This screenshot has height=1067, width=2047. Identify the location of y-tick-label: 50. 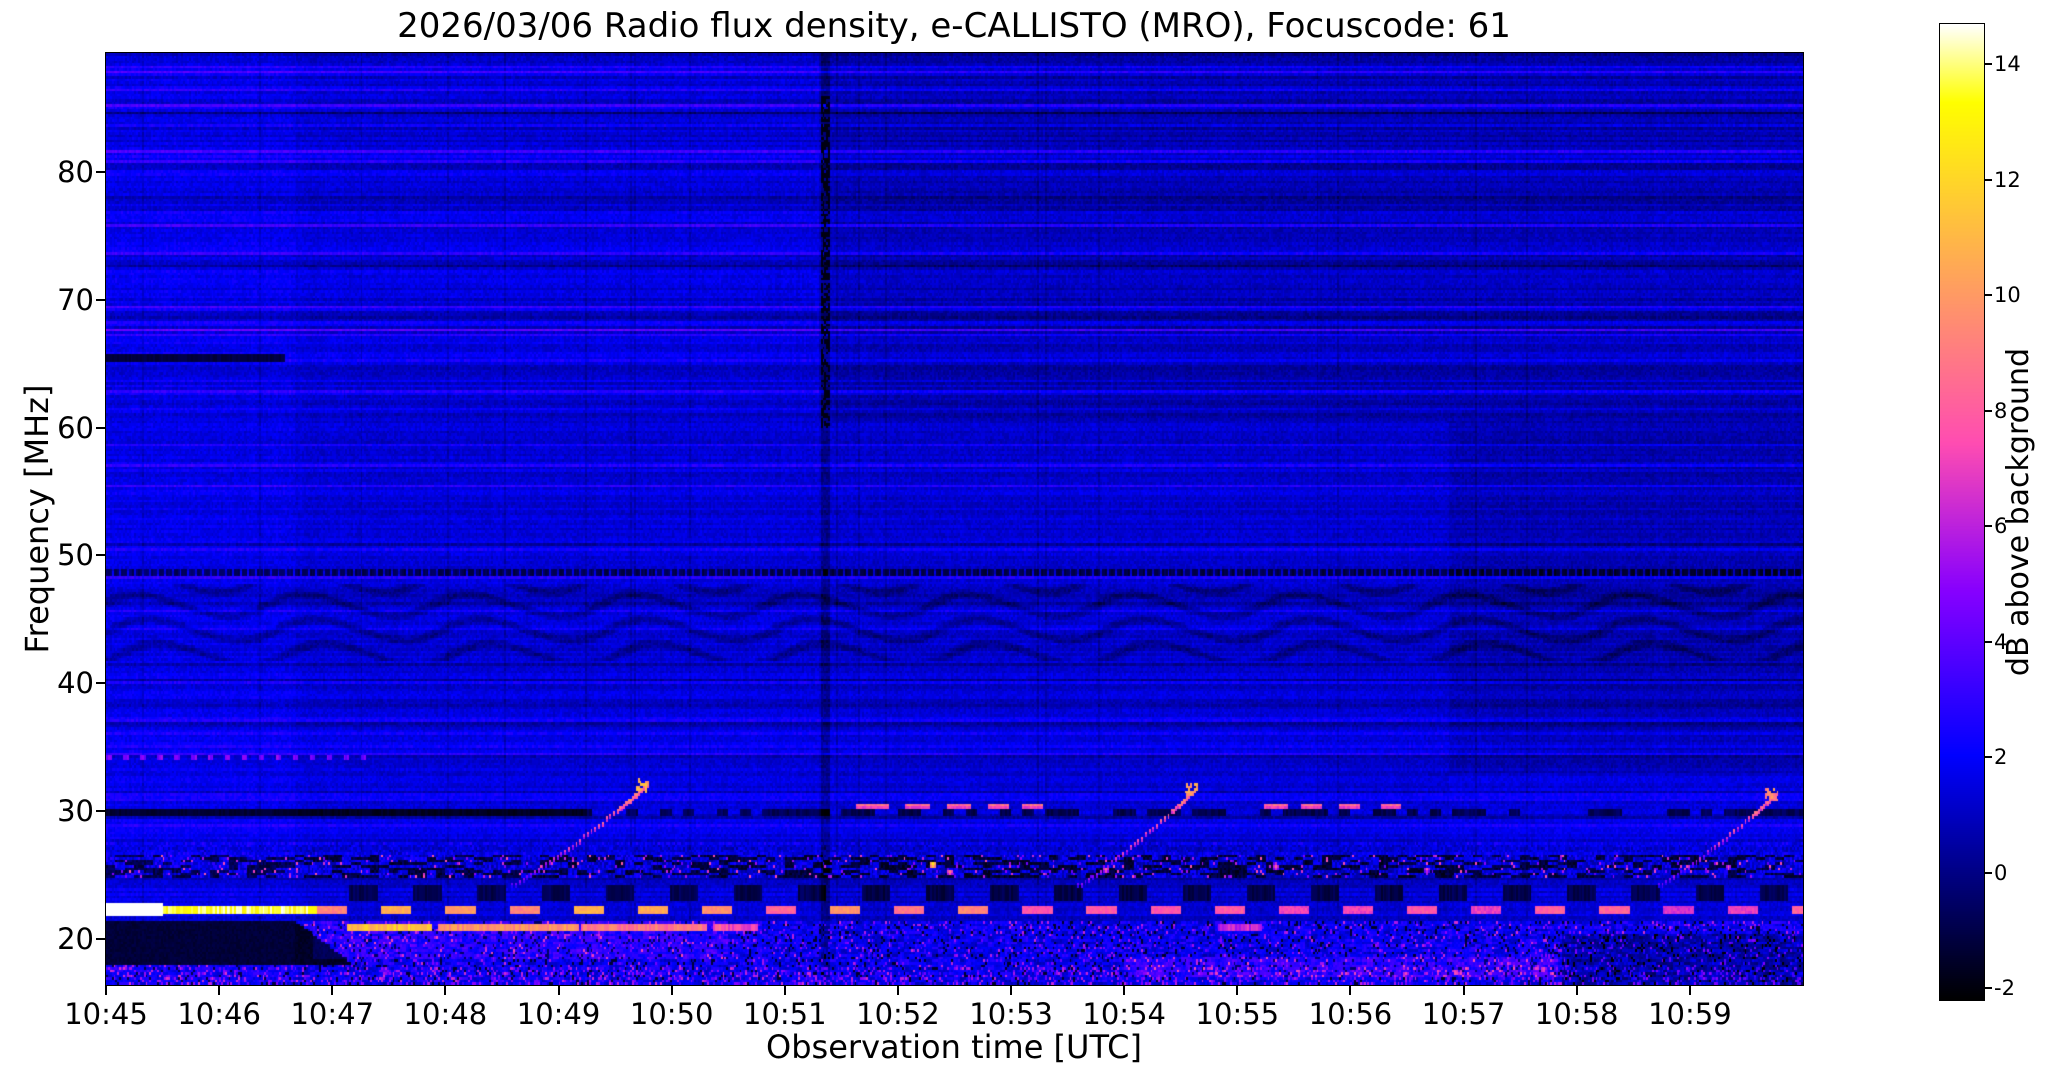
(75, 555).